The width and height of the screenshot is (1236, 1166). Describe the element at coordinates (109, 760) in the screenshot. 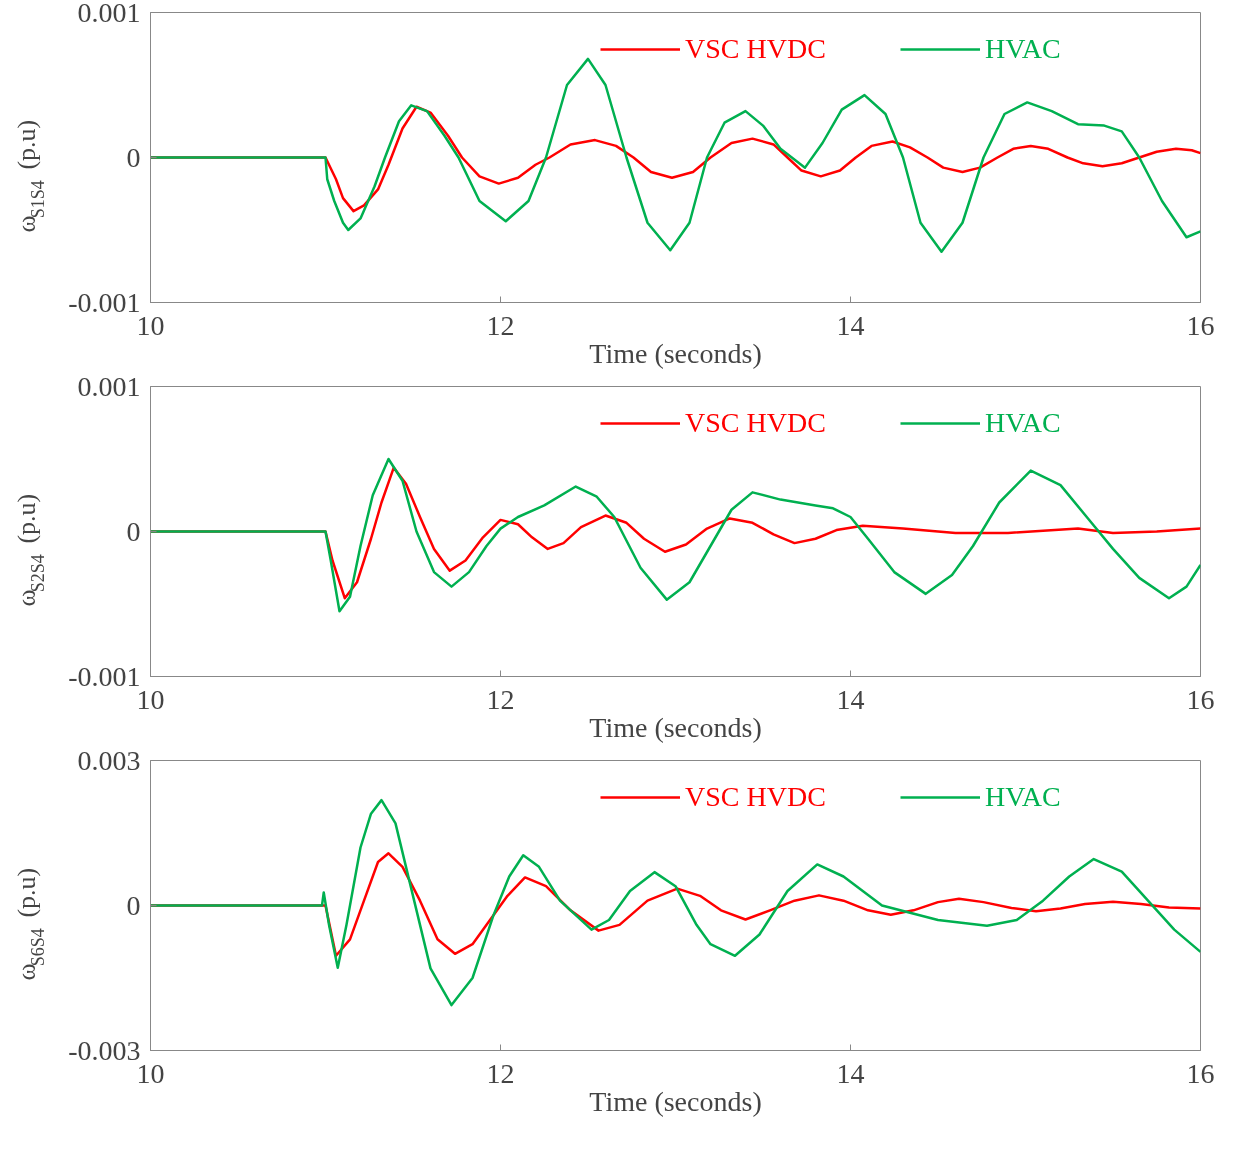

I see `y-tick-label: 0.003` at that location.